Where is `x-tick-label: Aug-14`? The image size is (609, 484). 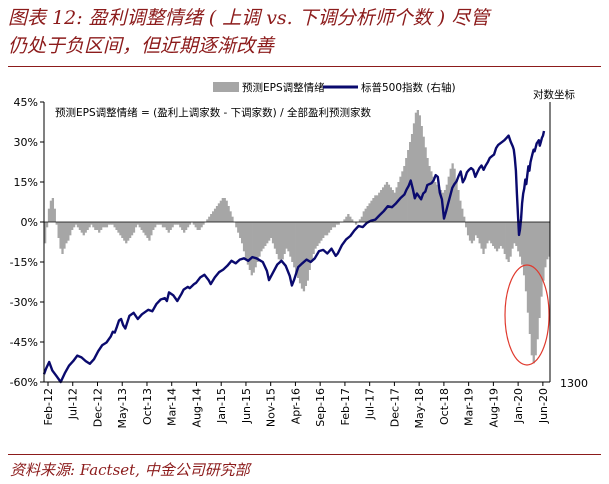
x-tick-label: Aug-14 is located at coordinates (196, 407).